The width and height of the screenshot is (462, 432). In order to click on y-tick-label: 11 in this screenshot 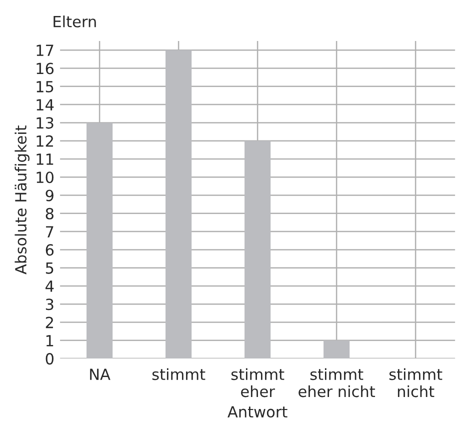, I will do `click(45, 159)`.